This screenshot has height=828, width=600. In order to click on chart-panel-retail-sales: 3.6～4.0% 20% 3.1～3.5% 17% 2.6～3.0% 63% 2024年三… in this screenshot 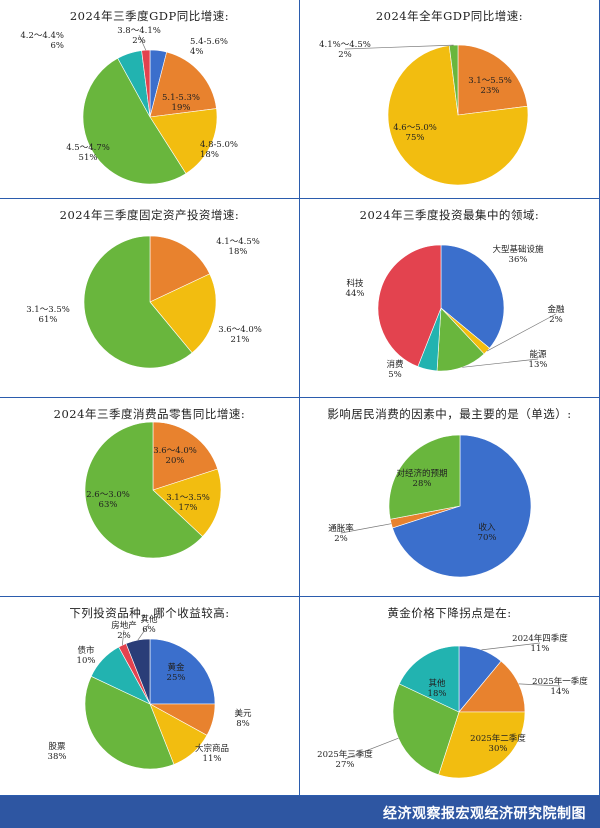, I will do `click(150, 497)`.